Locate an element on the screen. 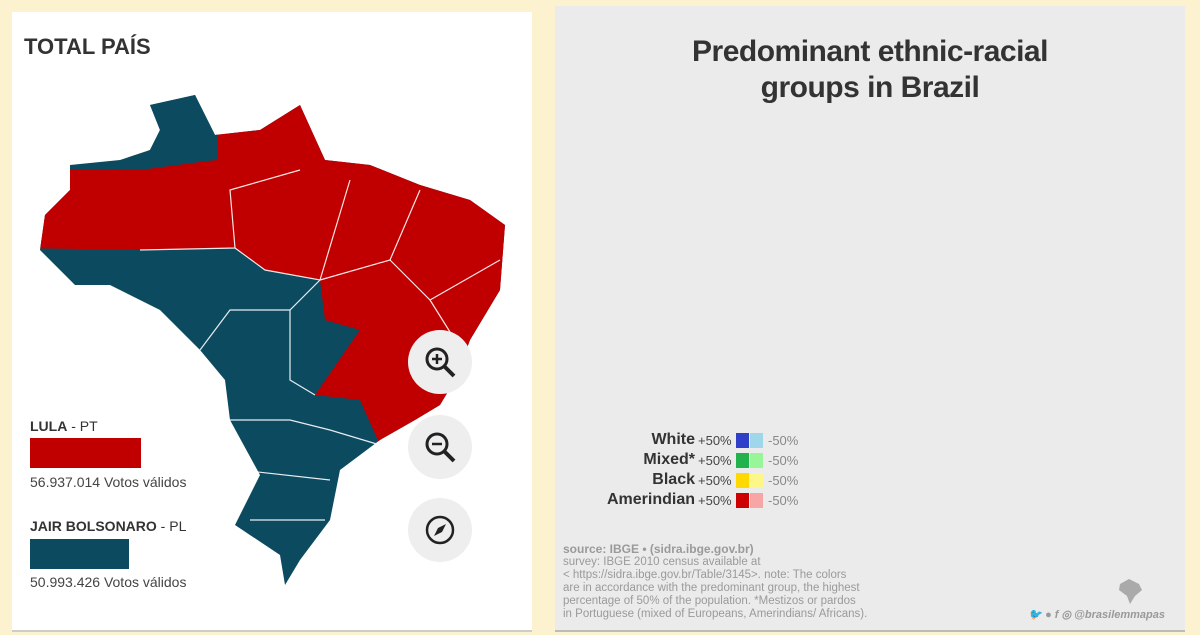 The width and height of the screenshot is (1200, 635). zoom-in-icon is located at coordinates (440, 362).